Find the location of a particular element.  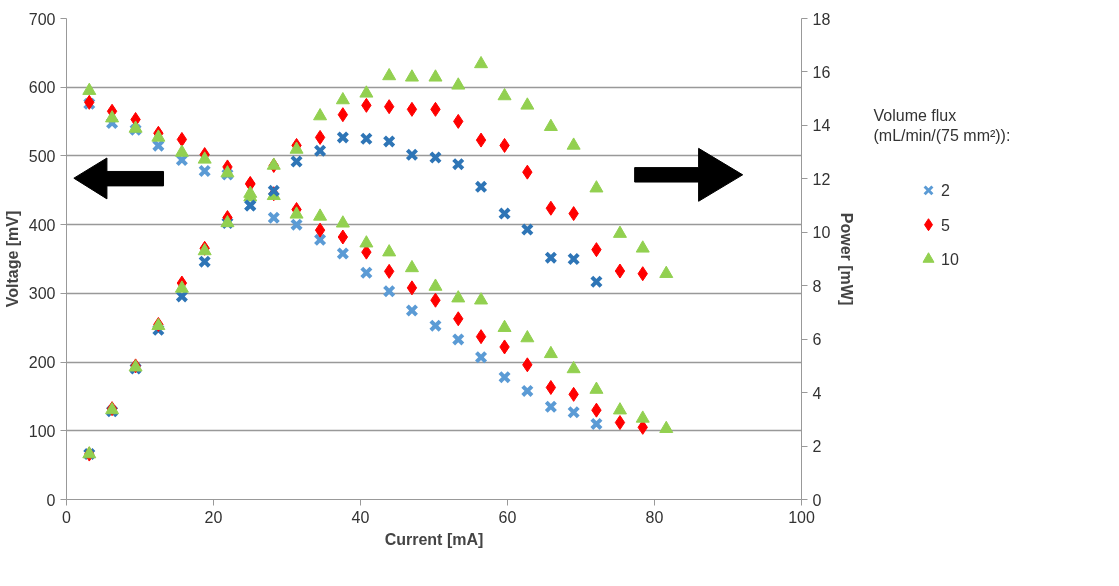

legend-label: 10 is located at coordinates (950, 260).